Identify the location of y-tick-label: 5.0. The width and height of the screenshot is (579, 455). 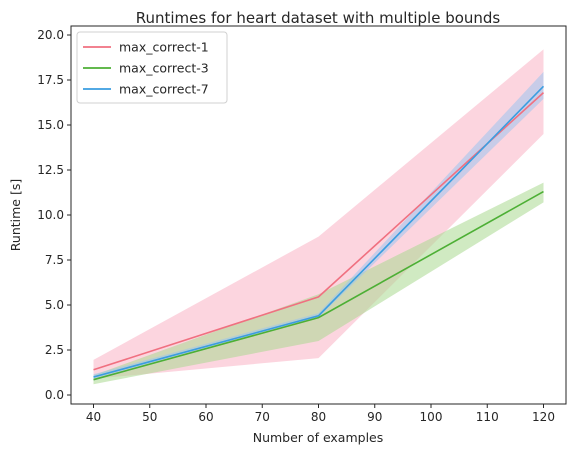
(54, 305).